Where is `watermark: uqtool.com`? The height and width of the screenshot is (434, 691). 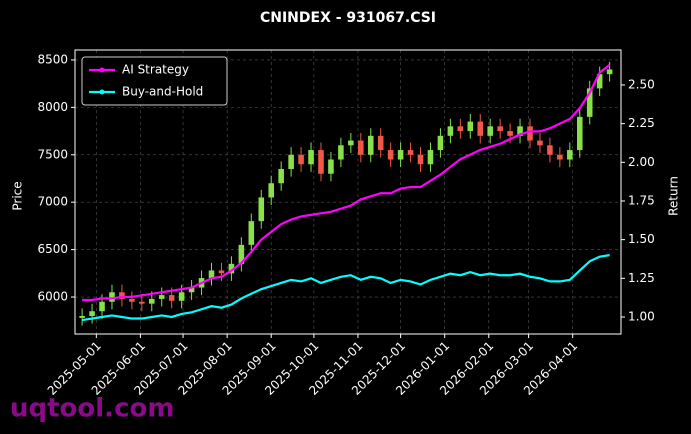 watermark: uqtool.com is located at coordinates (92, 409).